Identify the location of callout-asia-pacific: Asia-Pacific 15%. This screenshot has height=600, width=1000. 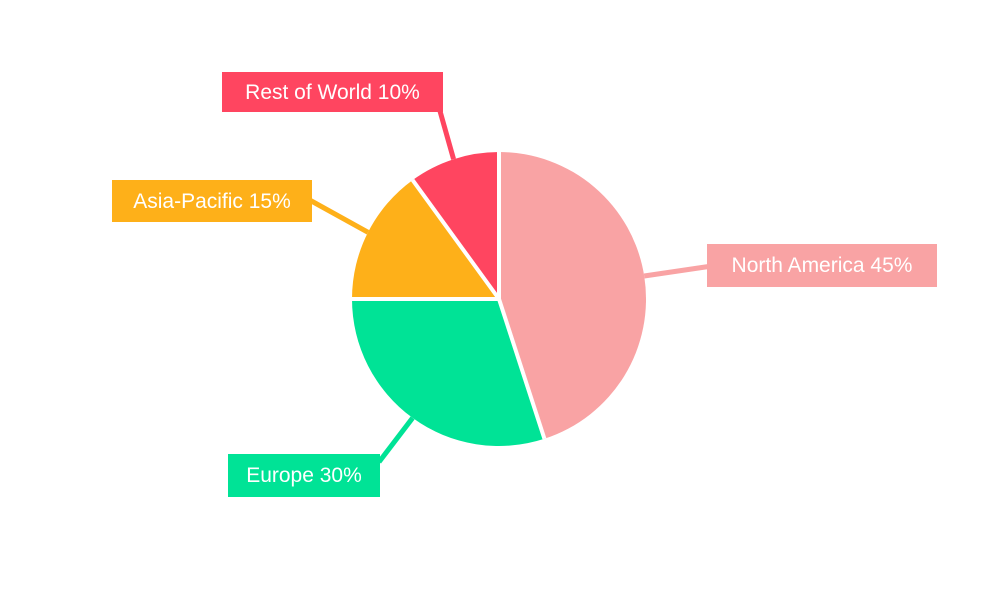
(212, 201).